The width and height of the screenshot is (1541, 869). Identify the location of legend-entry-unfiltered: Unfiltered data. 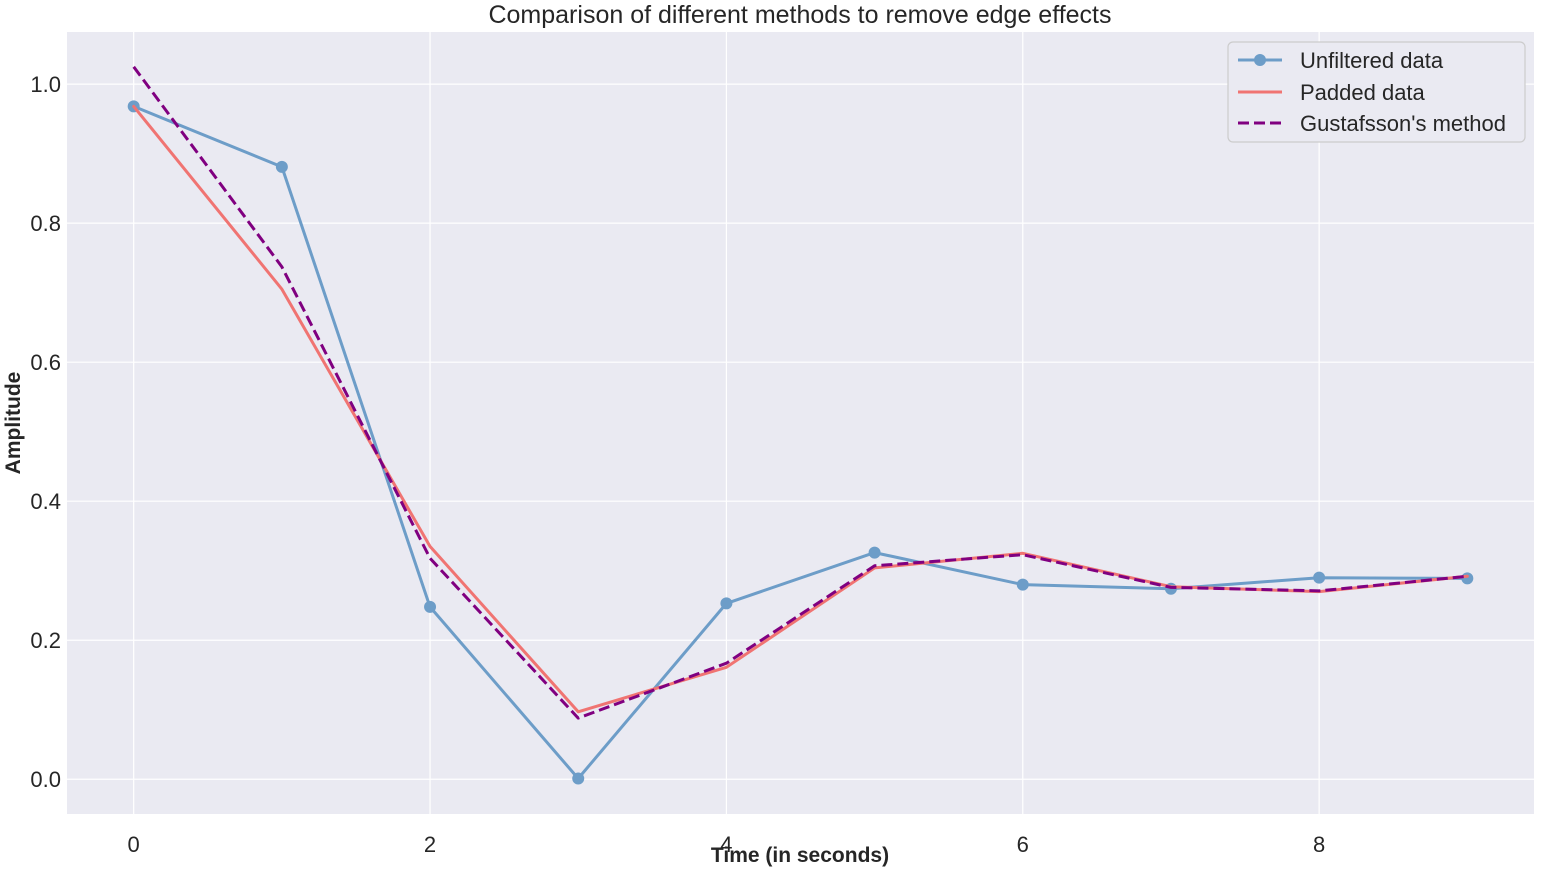
(1341, 60).